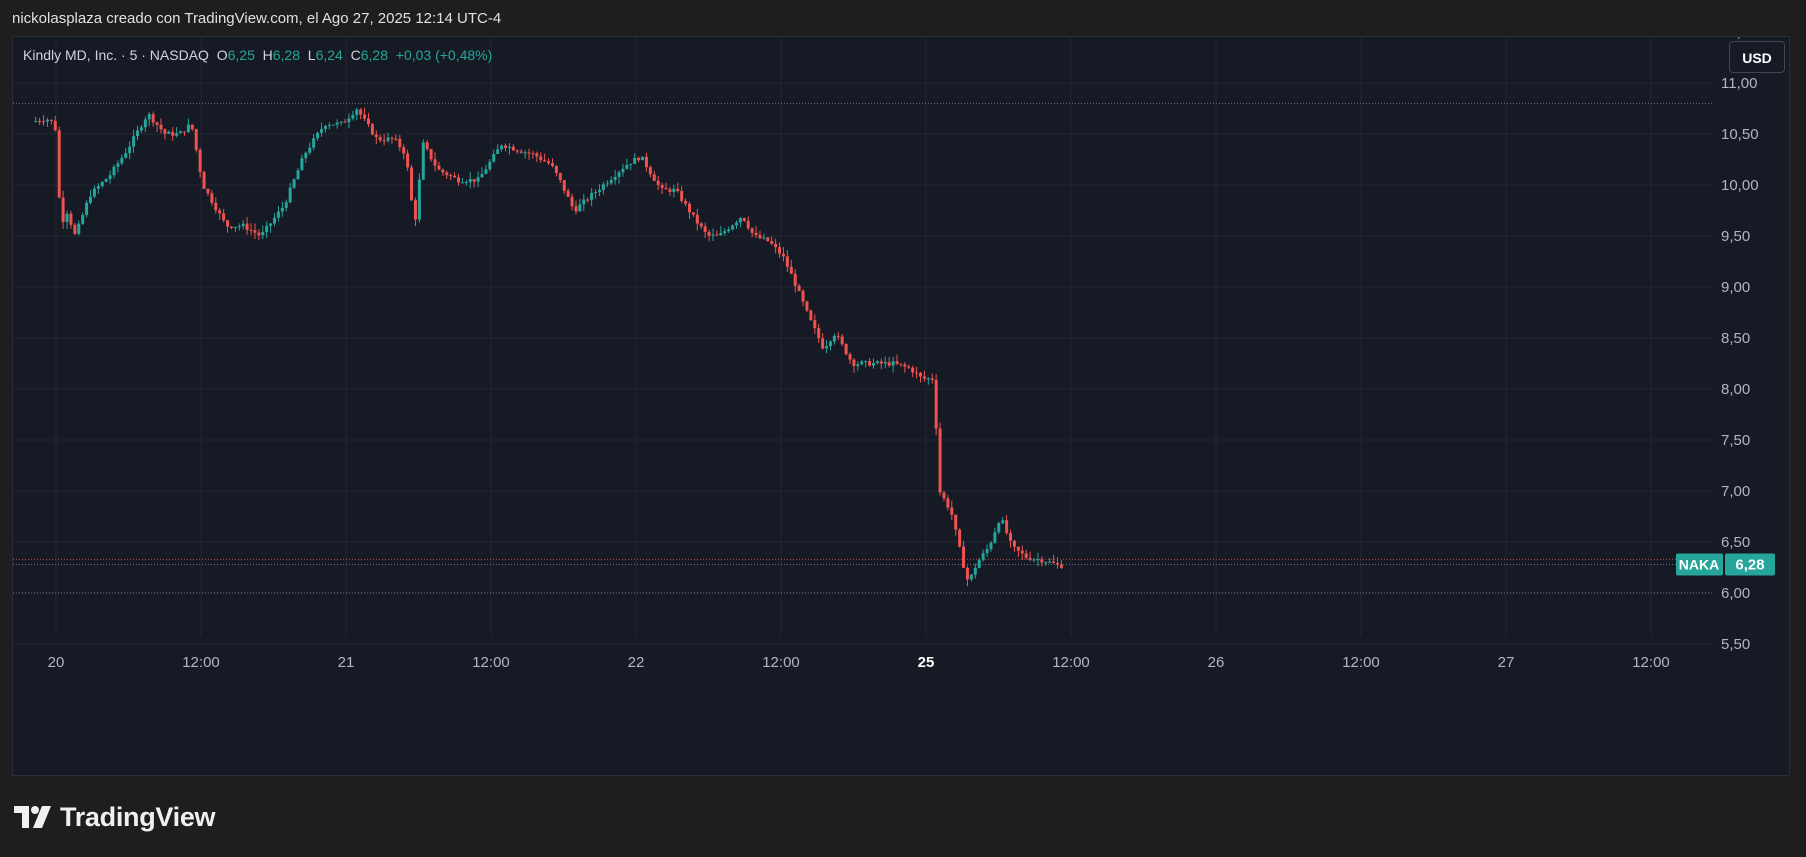  What do you see at coordinates (1735, 287) in the screenshot?
I see `y-tick-label: 9,00` at bounding box center [1735, 287].